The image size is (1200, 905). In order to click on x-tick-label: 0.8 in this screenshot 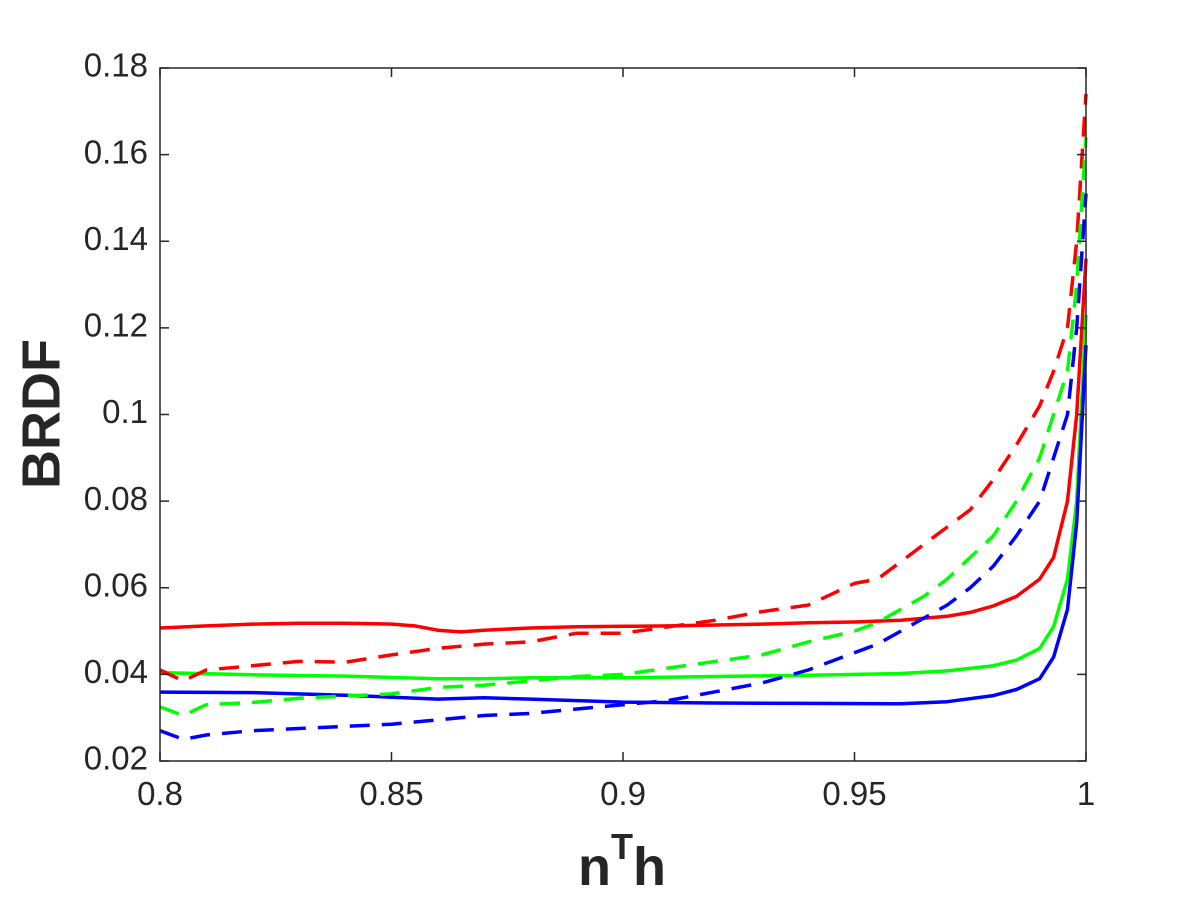, I will do `click(160, 793)`.